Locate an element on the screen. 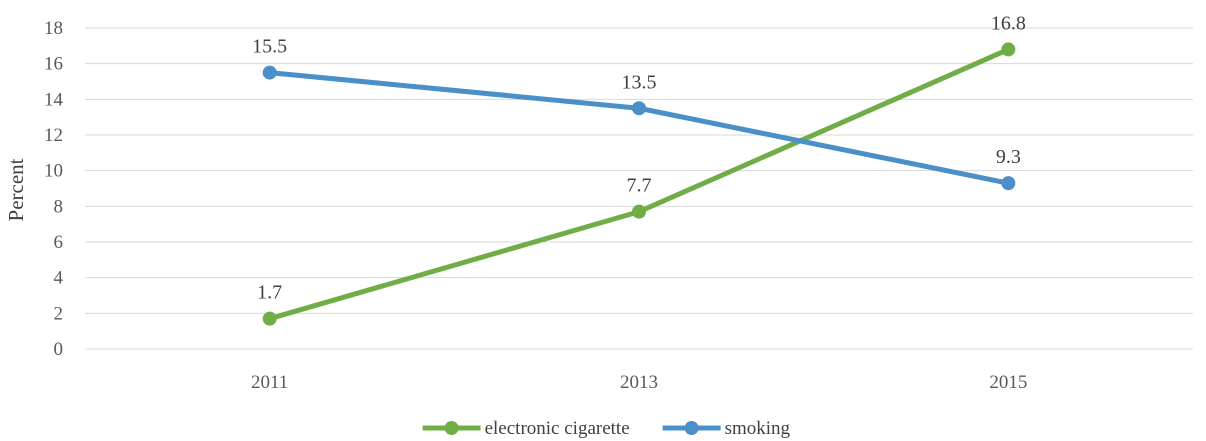 The image size is (1206, 441). legend-item: electronic cigarette is located at coordinates (526, 428).